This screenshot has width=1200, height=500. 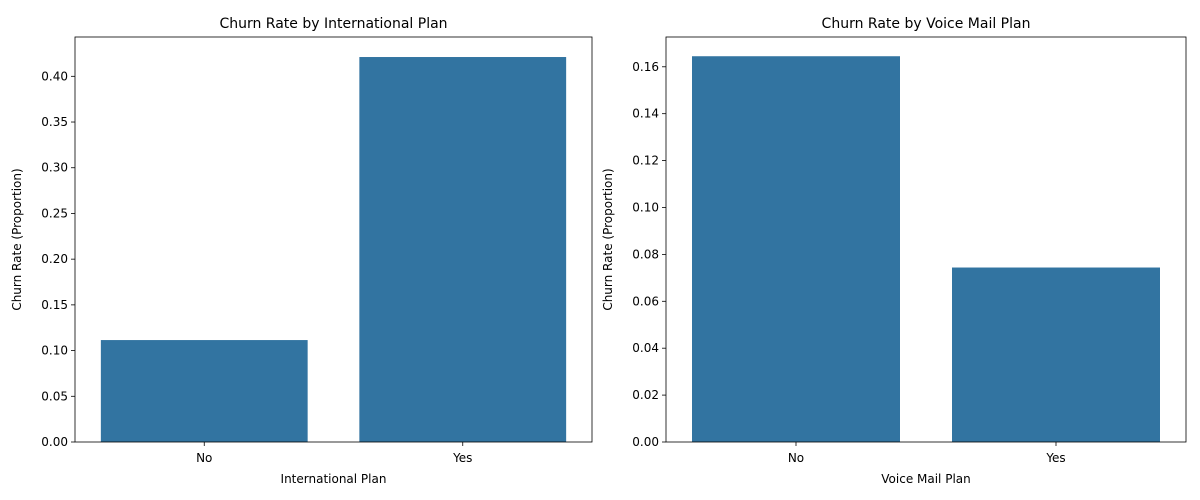 What do you see at coordinates (645, 348) in the screenshot?
I see `y-tick-label: 0.04` at bounding box center [645, 348].